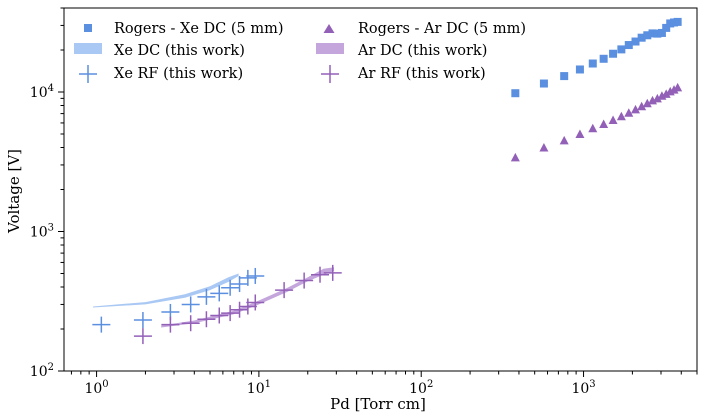  Describe the element at coordinates (179, 51) in the screenshot. I see `legend-label-xe-dc: Xe DC (this work)` at that location.